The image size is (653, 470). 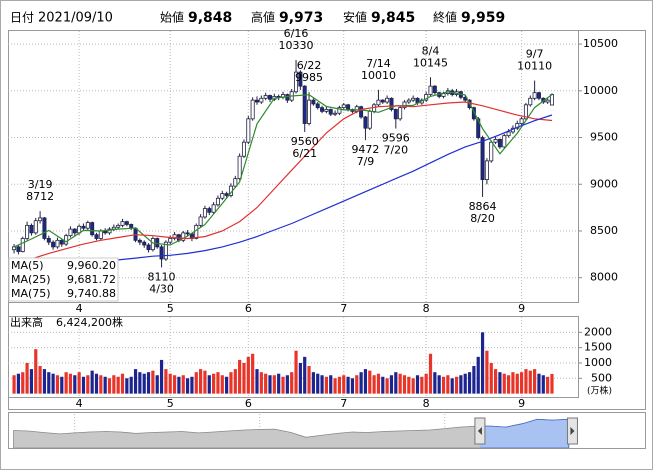 I want to click on annotation-price: 10330, so click(x=296, y=45).